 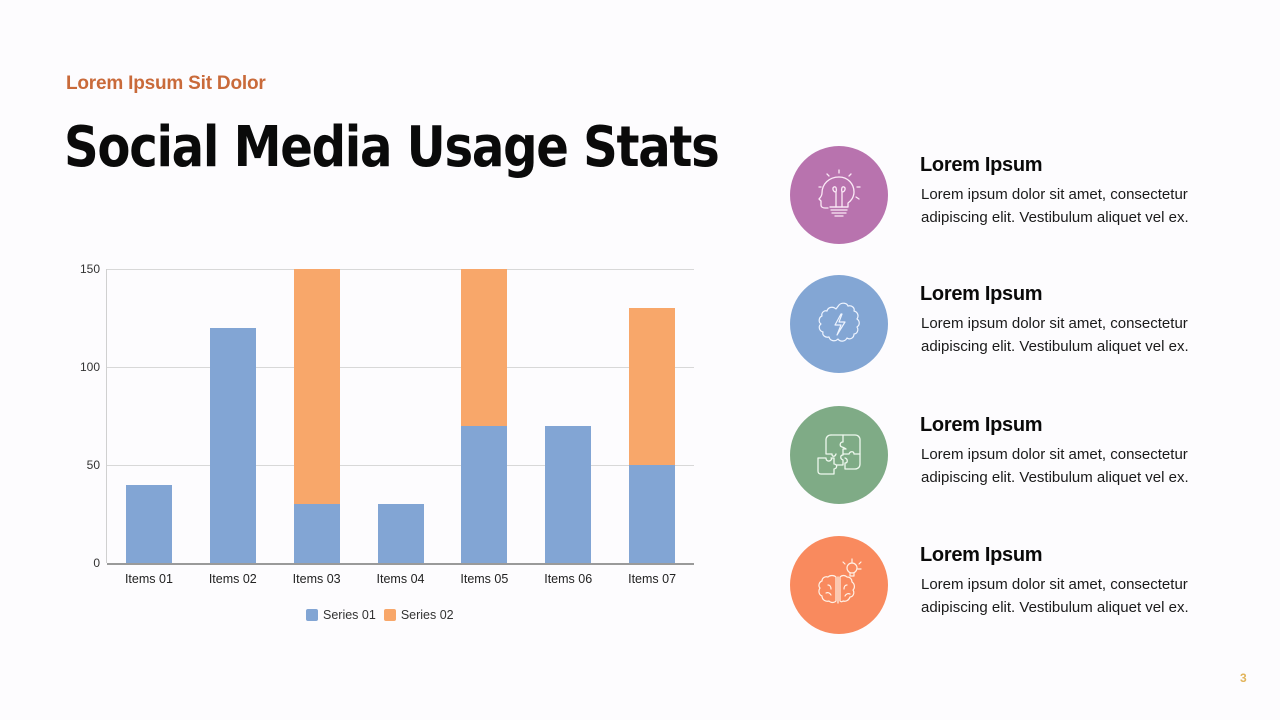 I want to click on puzzle-icon, so click(x=839, y=454).